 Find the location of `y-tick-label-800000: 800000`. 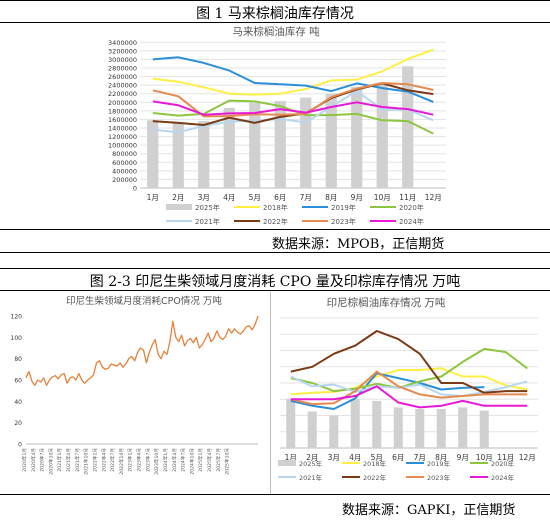

y-tick-label-800000: 800000 is located at coordinates (124, 154).